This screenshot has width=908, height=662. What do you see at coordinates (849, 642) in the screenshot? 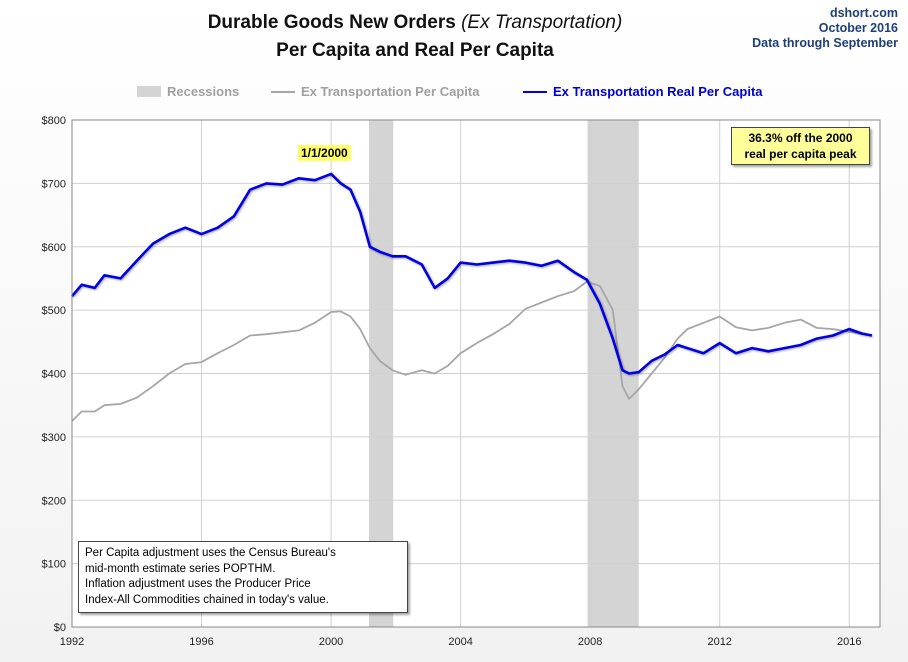
I see `x-tick-label: 2016` at bounding box center [849, 642].